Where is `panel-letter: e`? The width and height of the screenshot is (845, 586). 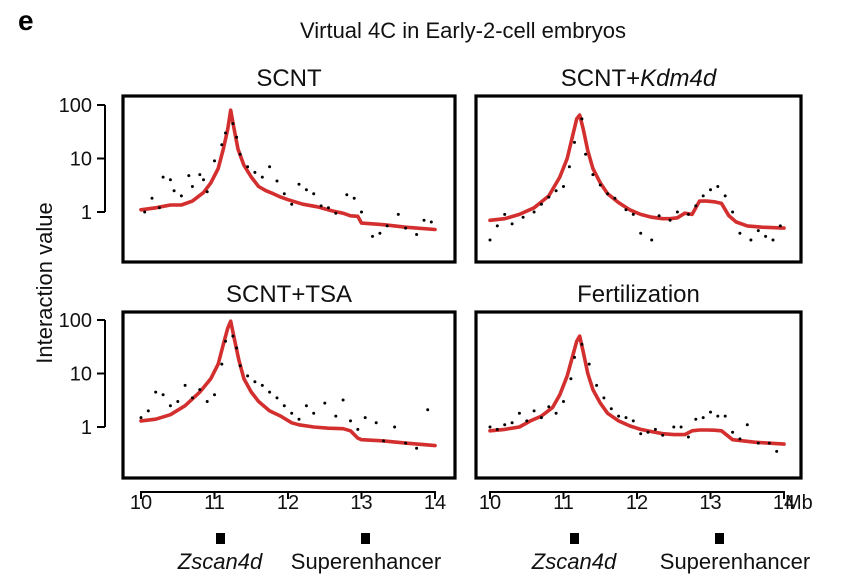 panel-letter: e is located at coordinates (26, 20).